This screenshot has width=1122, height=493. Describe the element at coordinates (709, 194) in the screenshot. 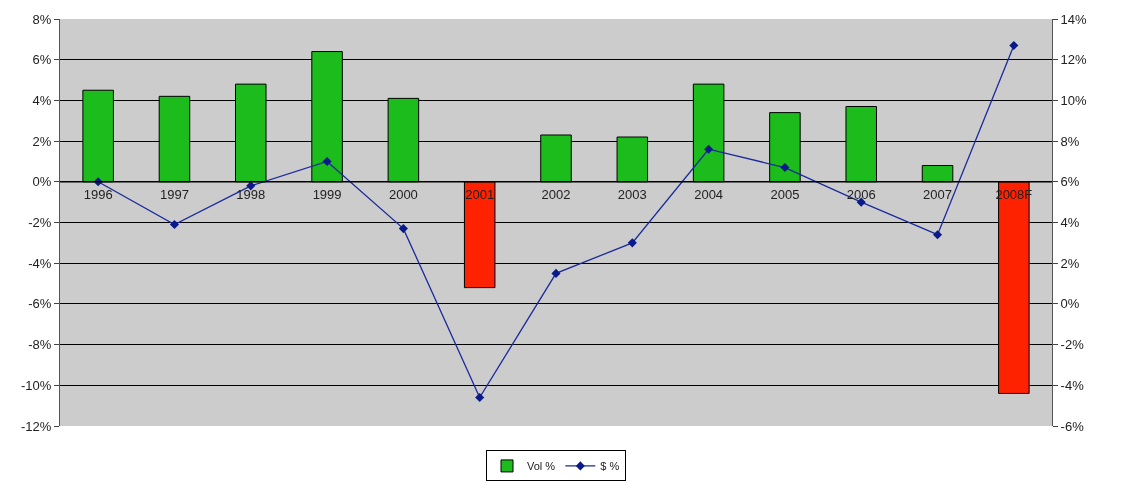

I see `x-tick-label: 2004` at that location.